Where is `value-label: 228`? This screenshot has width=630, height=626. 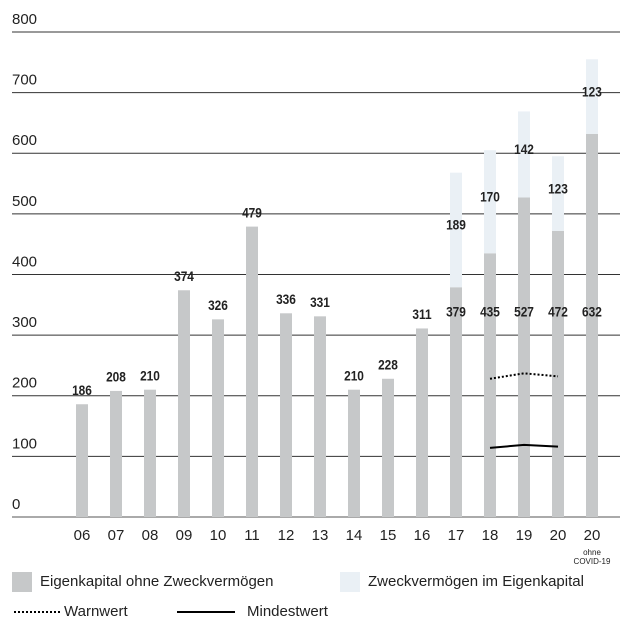 value-label: 228 is located at coordinates (388, 365).